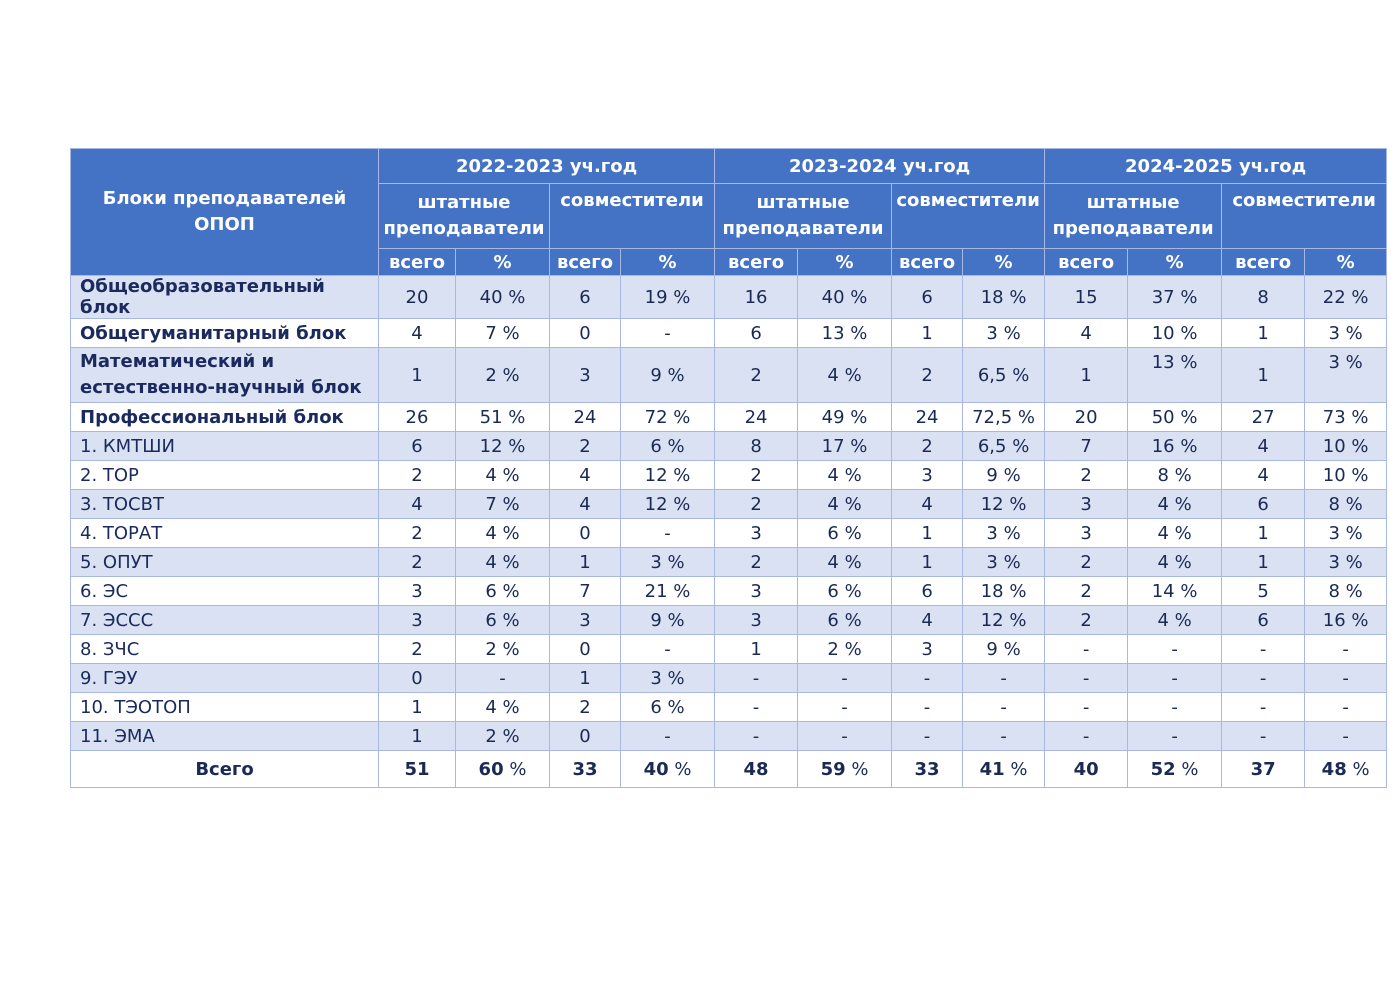 The image size is (1400, 990). Describe the element at coordinates (224, 678) in the screenshot. I see `row-label: 9. ГЭУ` at that location.